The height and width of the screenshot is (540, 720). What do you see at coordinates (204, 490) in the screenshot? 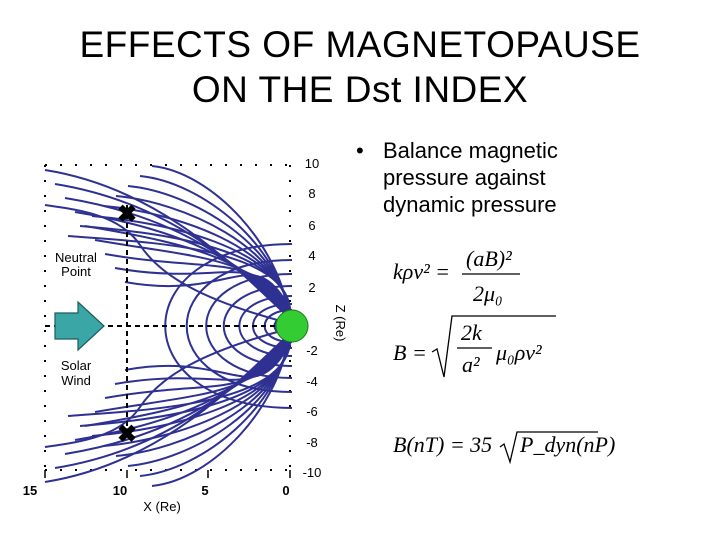
I see `x-tick-label: 5` at bounding box center [204, 490].